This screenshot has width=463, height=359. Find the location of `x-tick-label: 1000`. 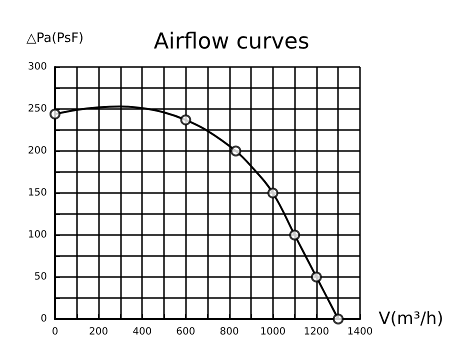

x-tick-label: 1000 is located at coordinates (273, 332).